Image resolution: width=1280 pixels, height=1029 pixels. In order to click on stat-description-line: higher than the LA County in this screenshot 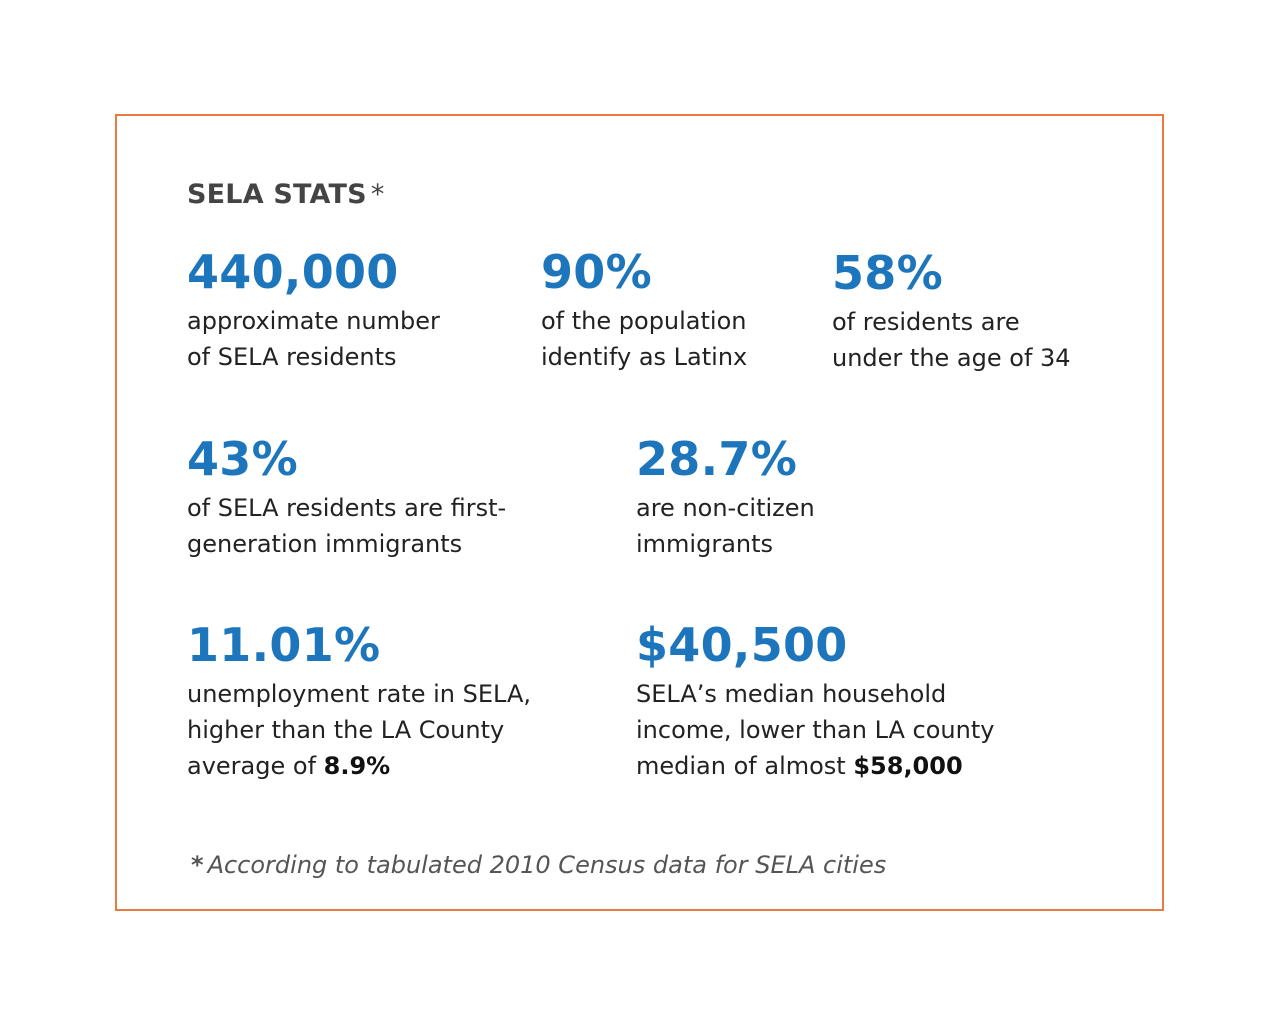, I will do `click(346, 730)`.